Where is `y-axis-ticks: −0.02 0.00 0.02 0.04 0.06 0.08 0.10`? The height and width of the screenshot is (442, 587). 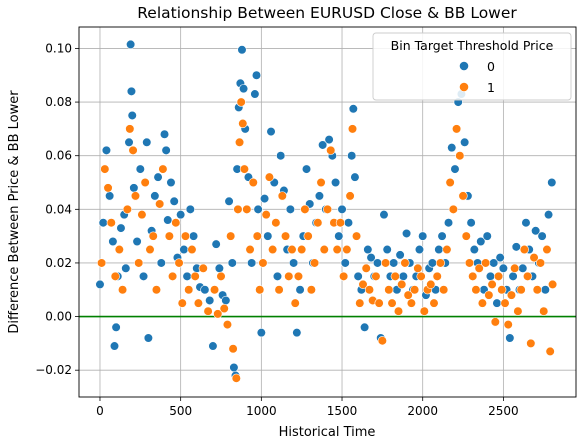 y-axis-ticks: −0.02 0.00 0.02 0.04 0.06 0.08 0.10 is located at coordinates (57, 209).